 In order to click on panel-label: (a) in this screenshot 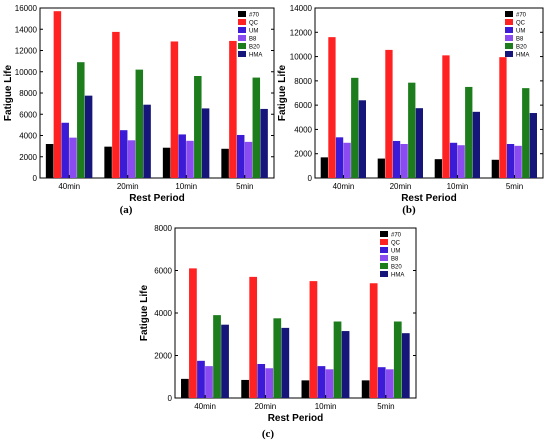, I will do `click(126, 210)`.